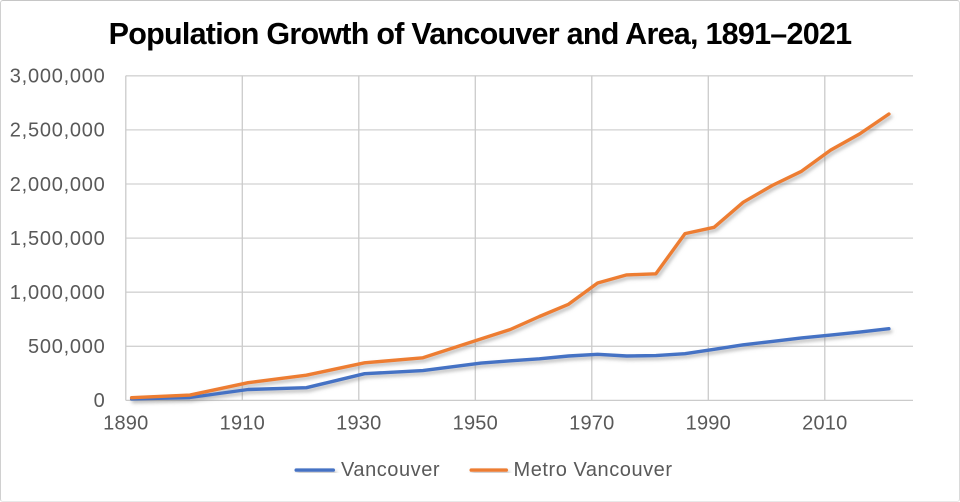 The width and height of the screenshot is (960, 502). What do you see at coordinates (390, 470) in the screenshot?
I see `svg-text: Vancouver` at bounding box center [390, 470].